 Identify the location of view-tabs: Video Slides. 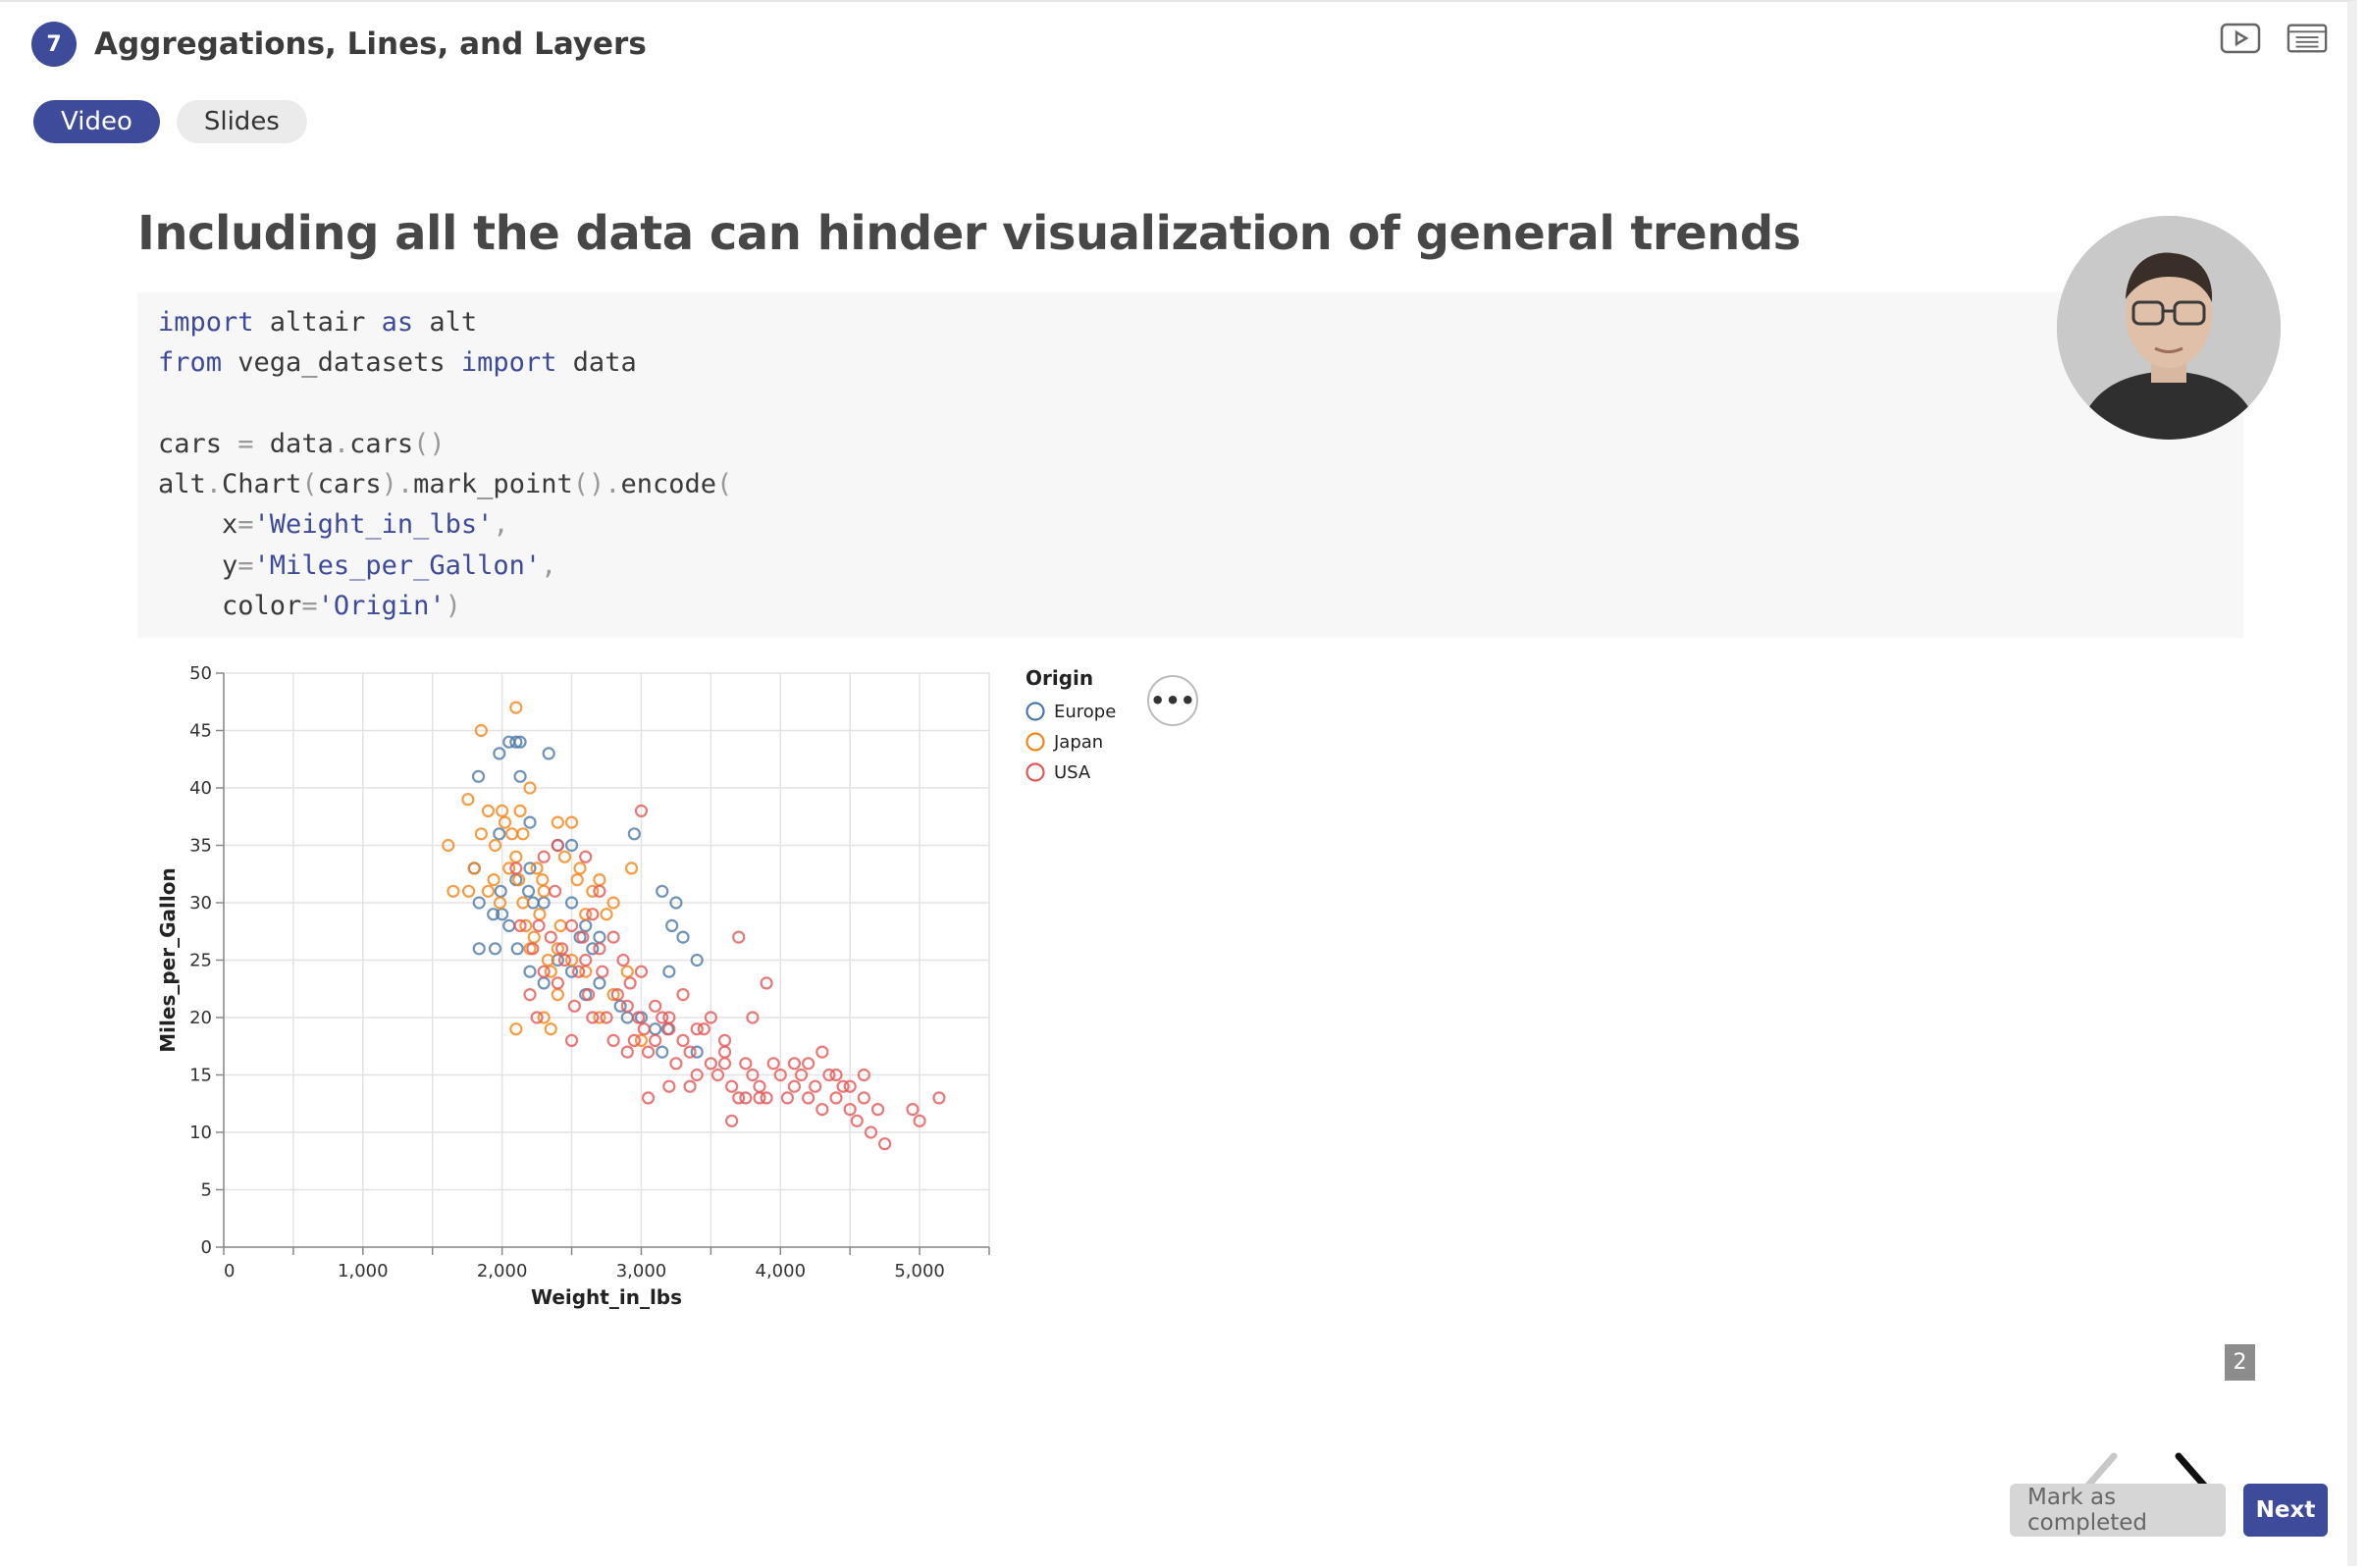
(170, 121).